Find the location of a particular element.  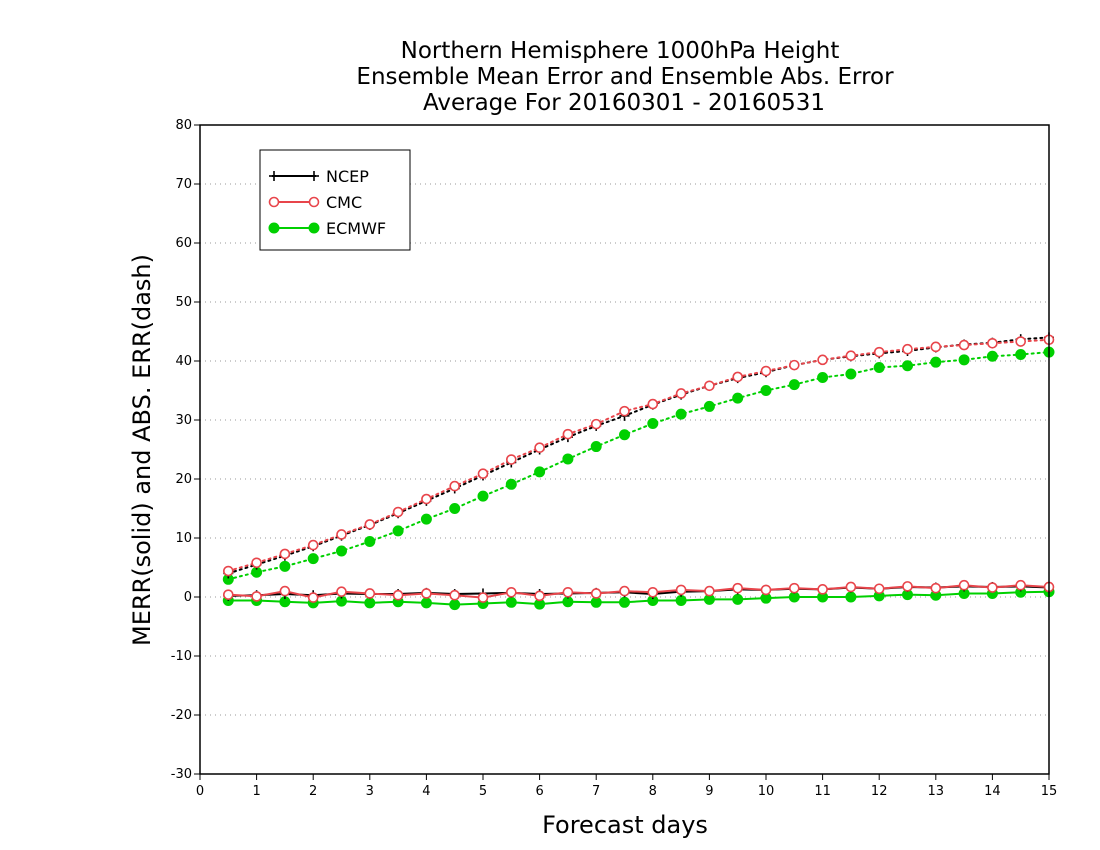

legend: NCEP CMC ECMWF is located at coordinates (335, 200).